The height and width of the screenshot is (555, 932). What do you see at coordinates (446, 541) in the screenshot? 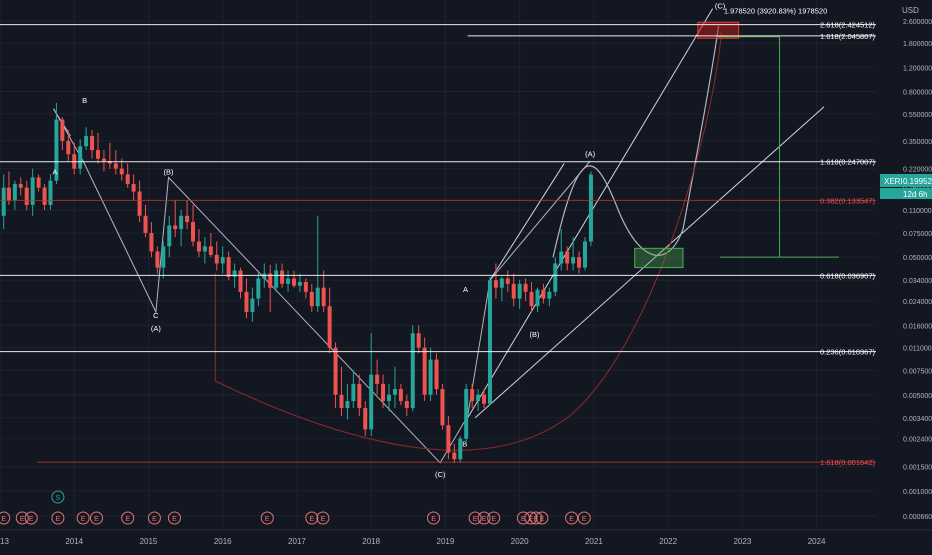
I see `time-tick-label: 2019` at bounding box center [446, 541].